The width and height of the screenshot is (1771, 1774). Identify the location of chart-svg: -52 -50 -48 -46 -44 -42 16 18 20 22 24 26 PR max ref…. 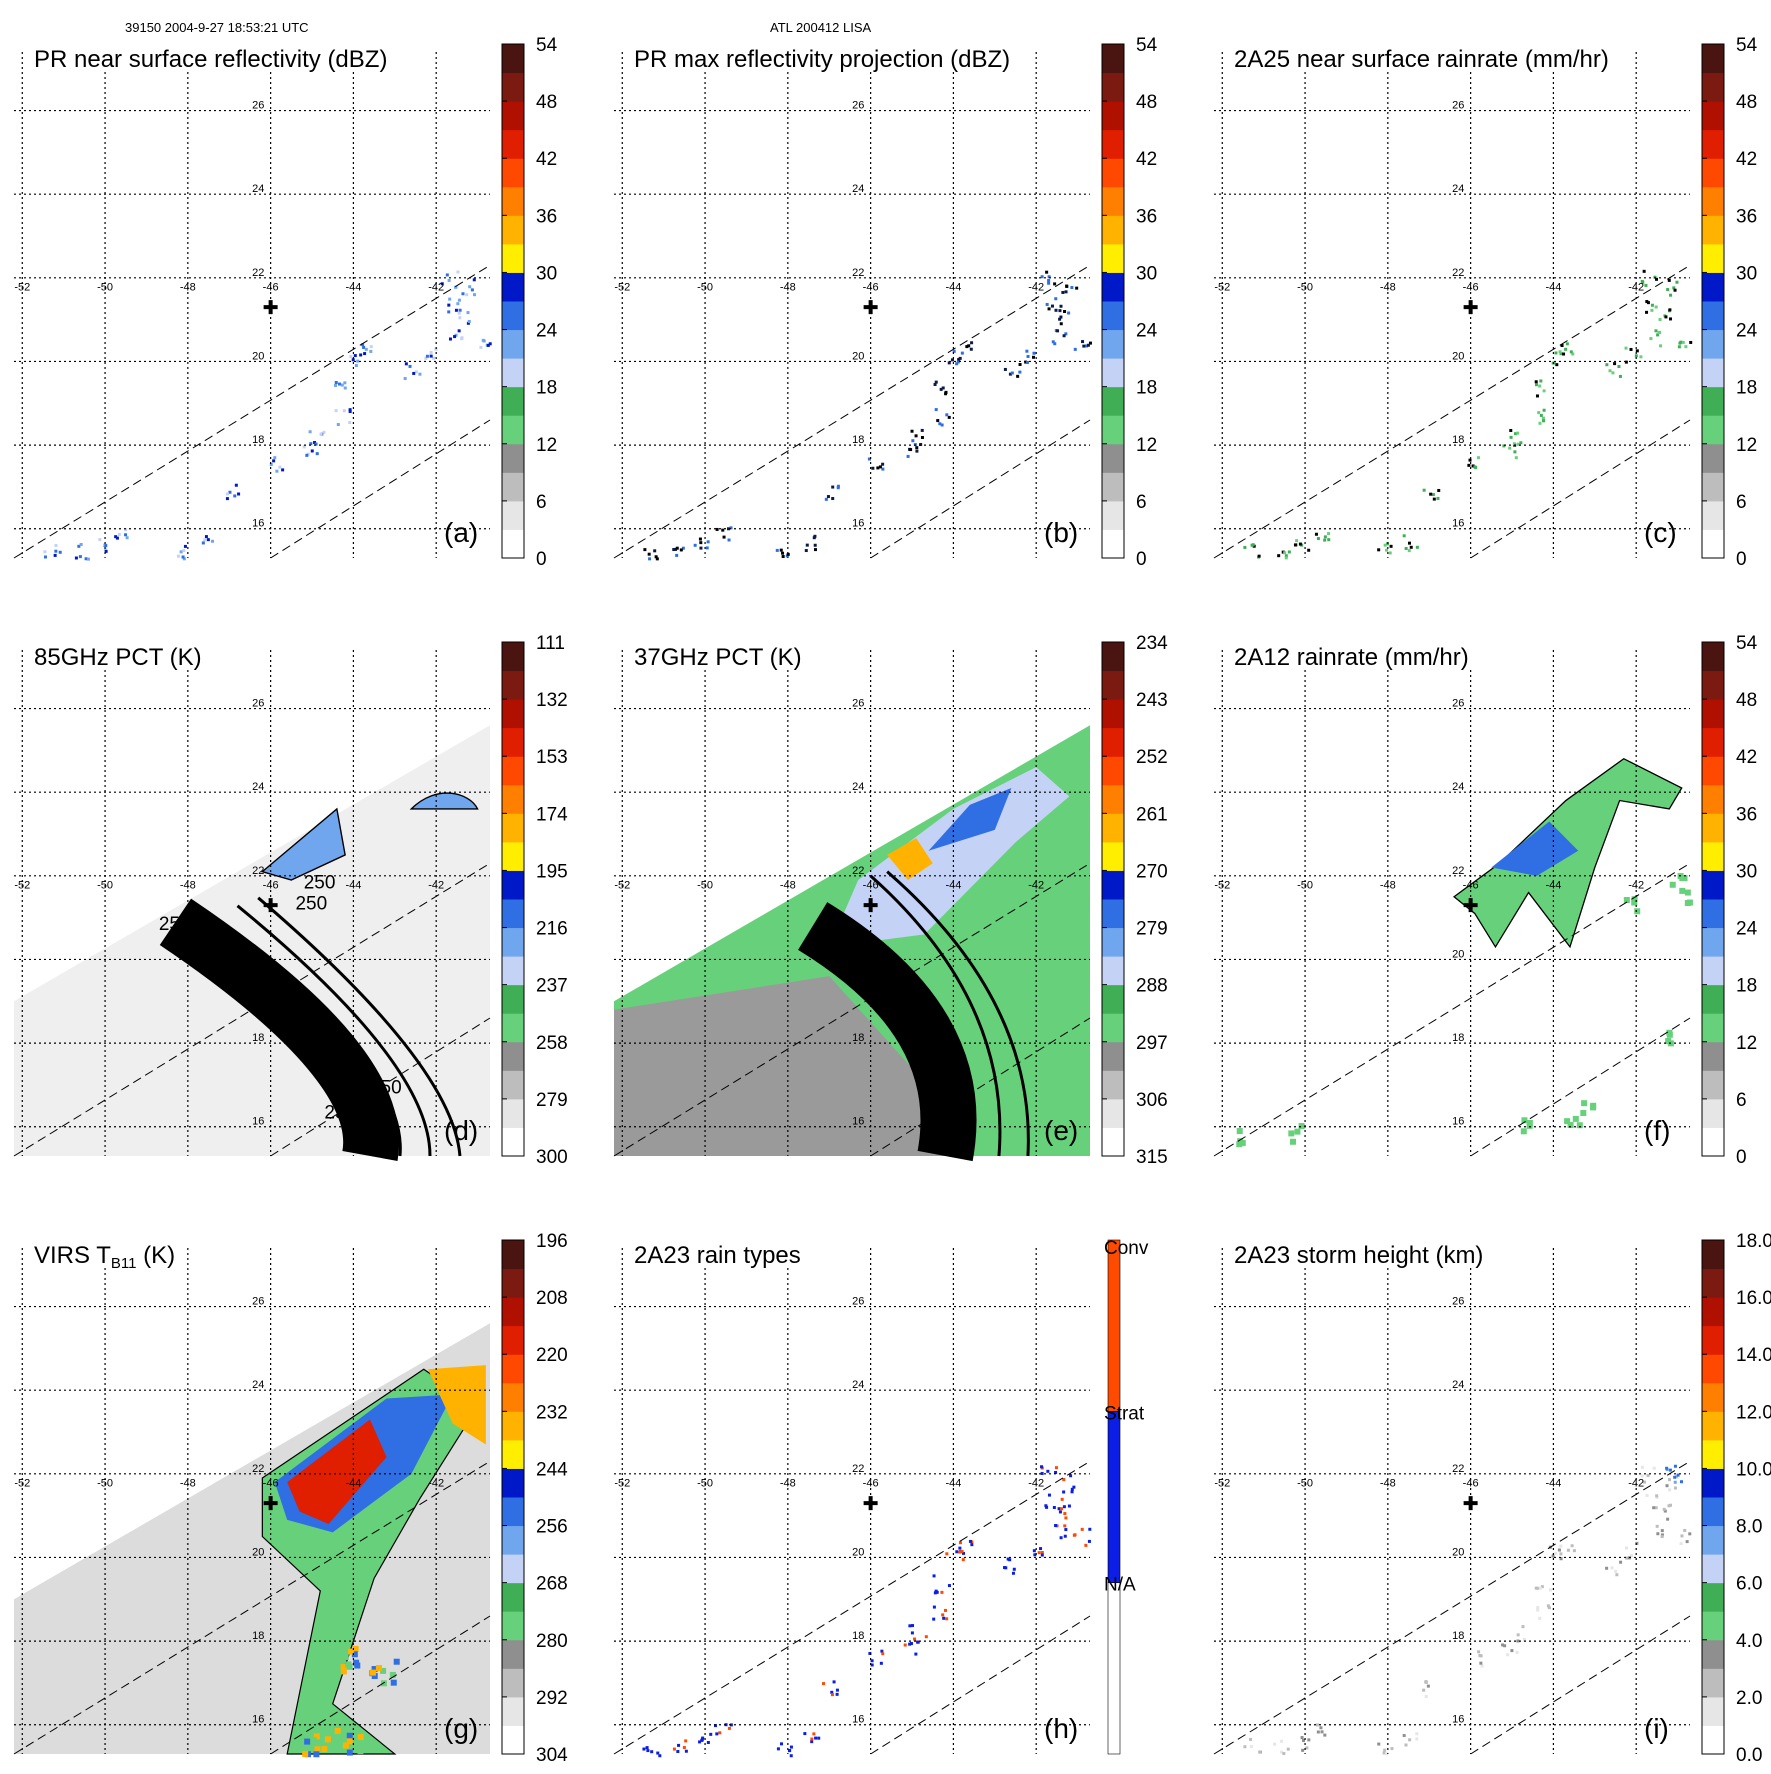
(885, 302).